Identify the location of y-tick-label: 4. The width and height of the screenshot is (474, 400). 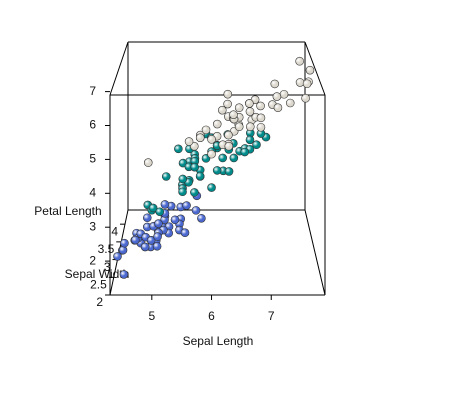
(114, 231).